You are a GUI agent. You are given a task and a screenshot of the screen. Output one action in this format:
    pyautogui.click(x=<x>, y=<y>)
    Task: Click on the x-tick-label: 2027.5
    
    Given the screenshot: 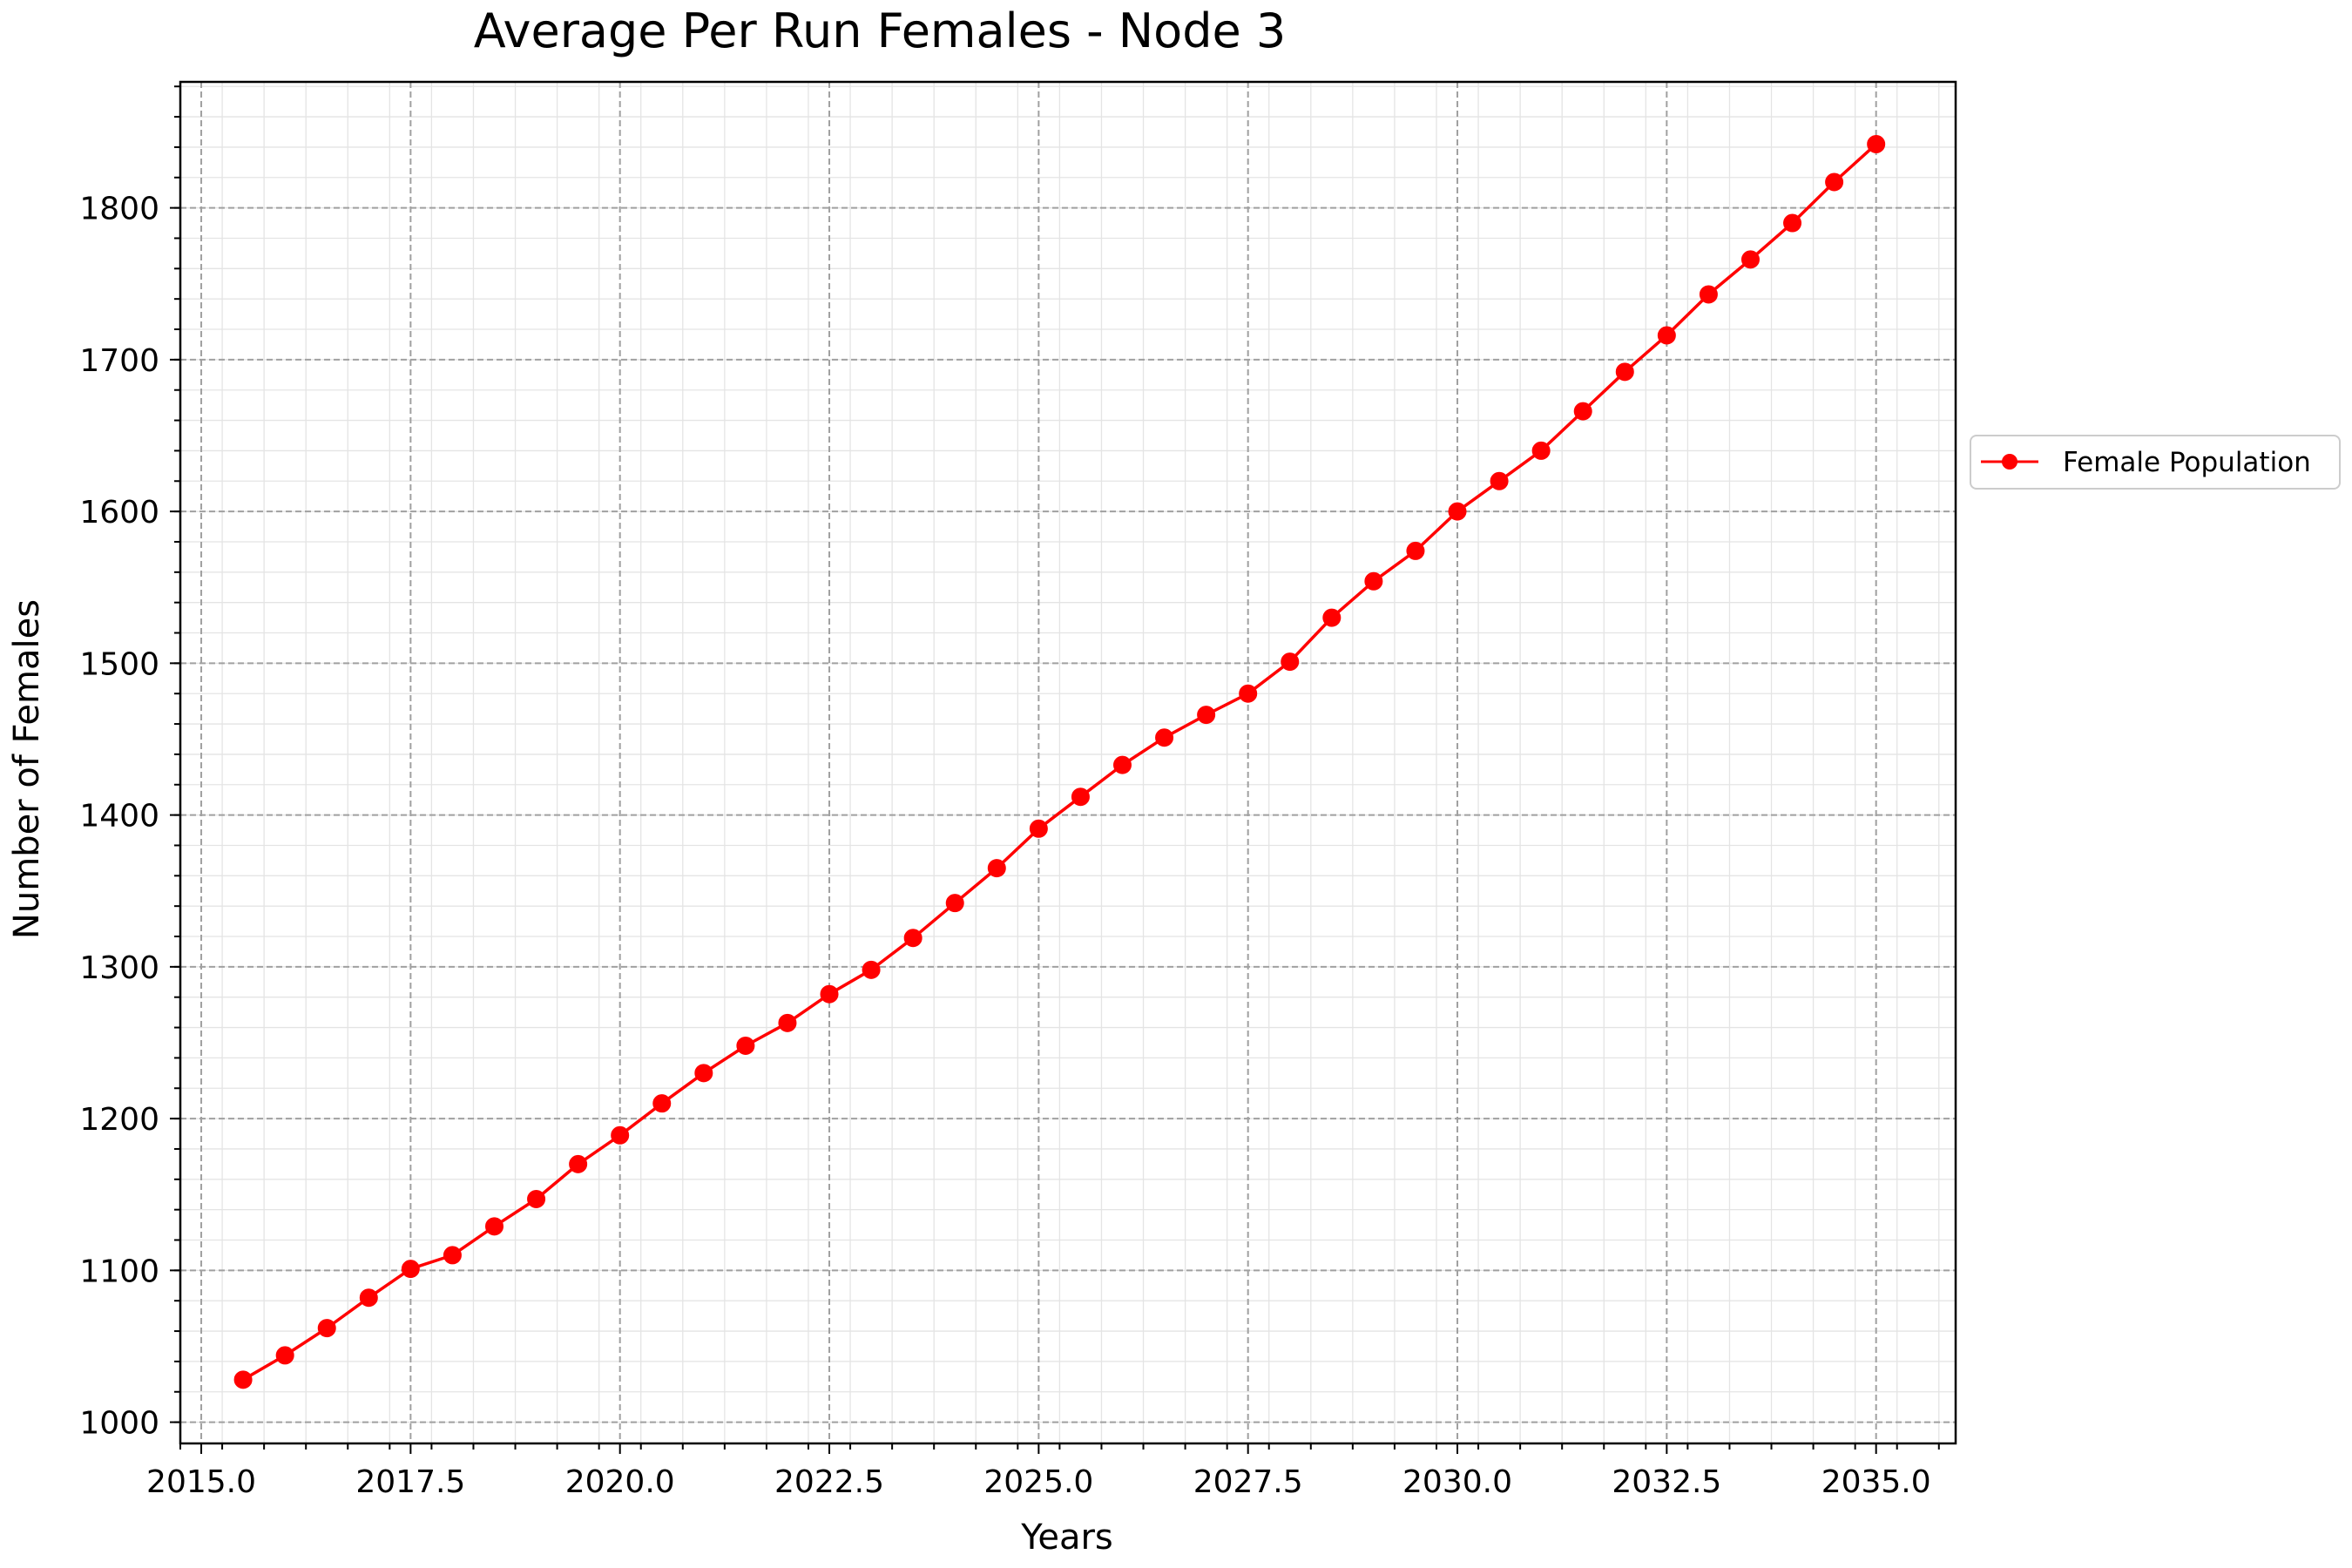 What is the action you would take?
    pyautogui.click(x=1248, y=1482)
    